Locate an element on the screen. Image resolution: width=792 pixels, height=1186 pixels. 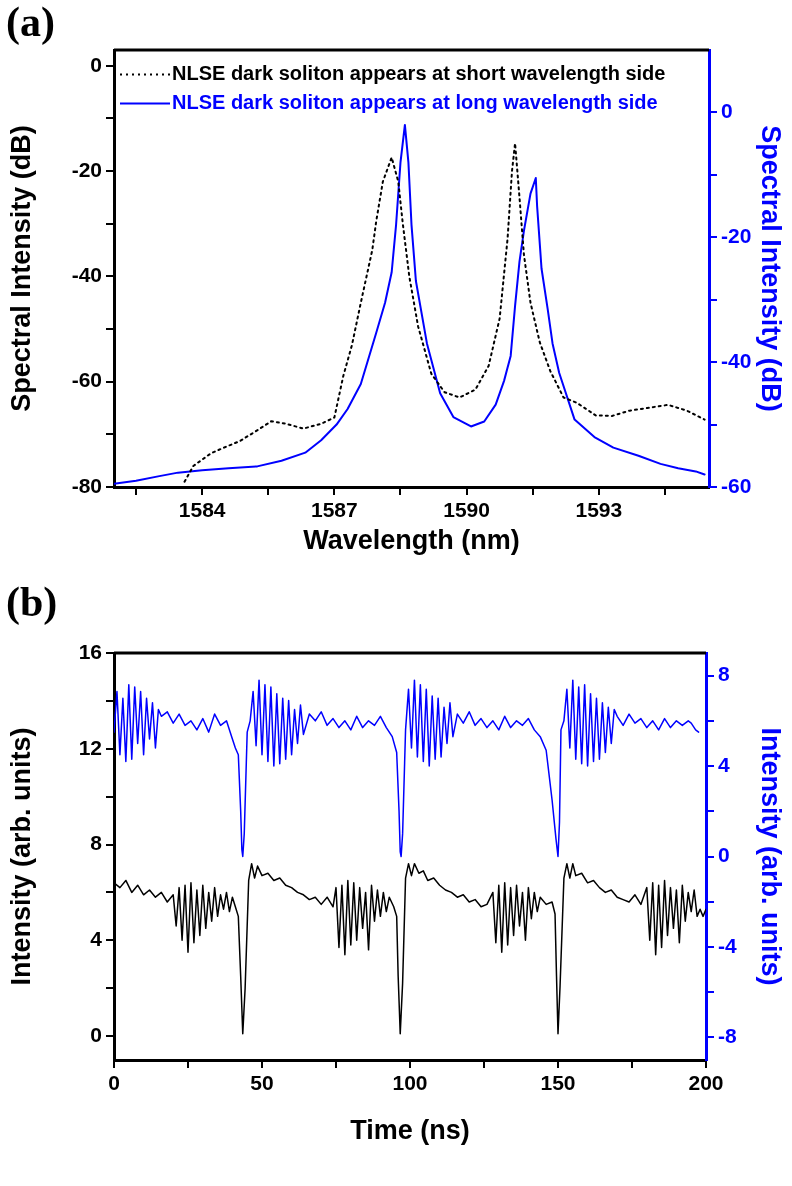
x-tick-label: 1590 is located at coordinates (466, 510).